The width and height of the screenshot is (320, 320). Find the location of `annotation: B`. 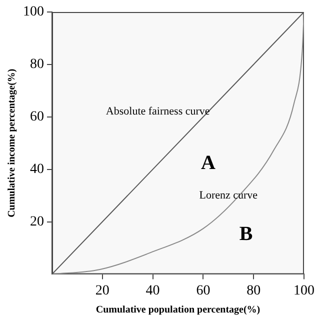

annotation: B is located at coordinates (246, 234).